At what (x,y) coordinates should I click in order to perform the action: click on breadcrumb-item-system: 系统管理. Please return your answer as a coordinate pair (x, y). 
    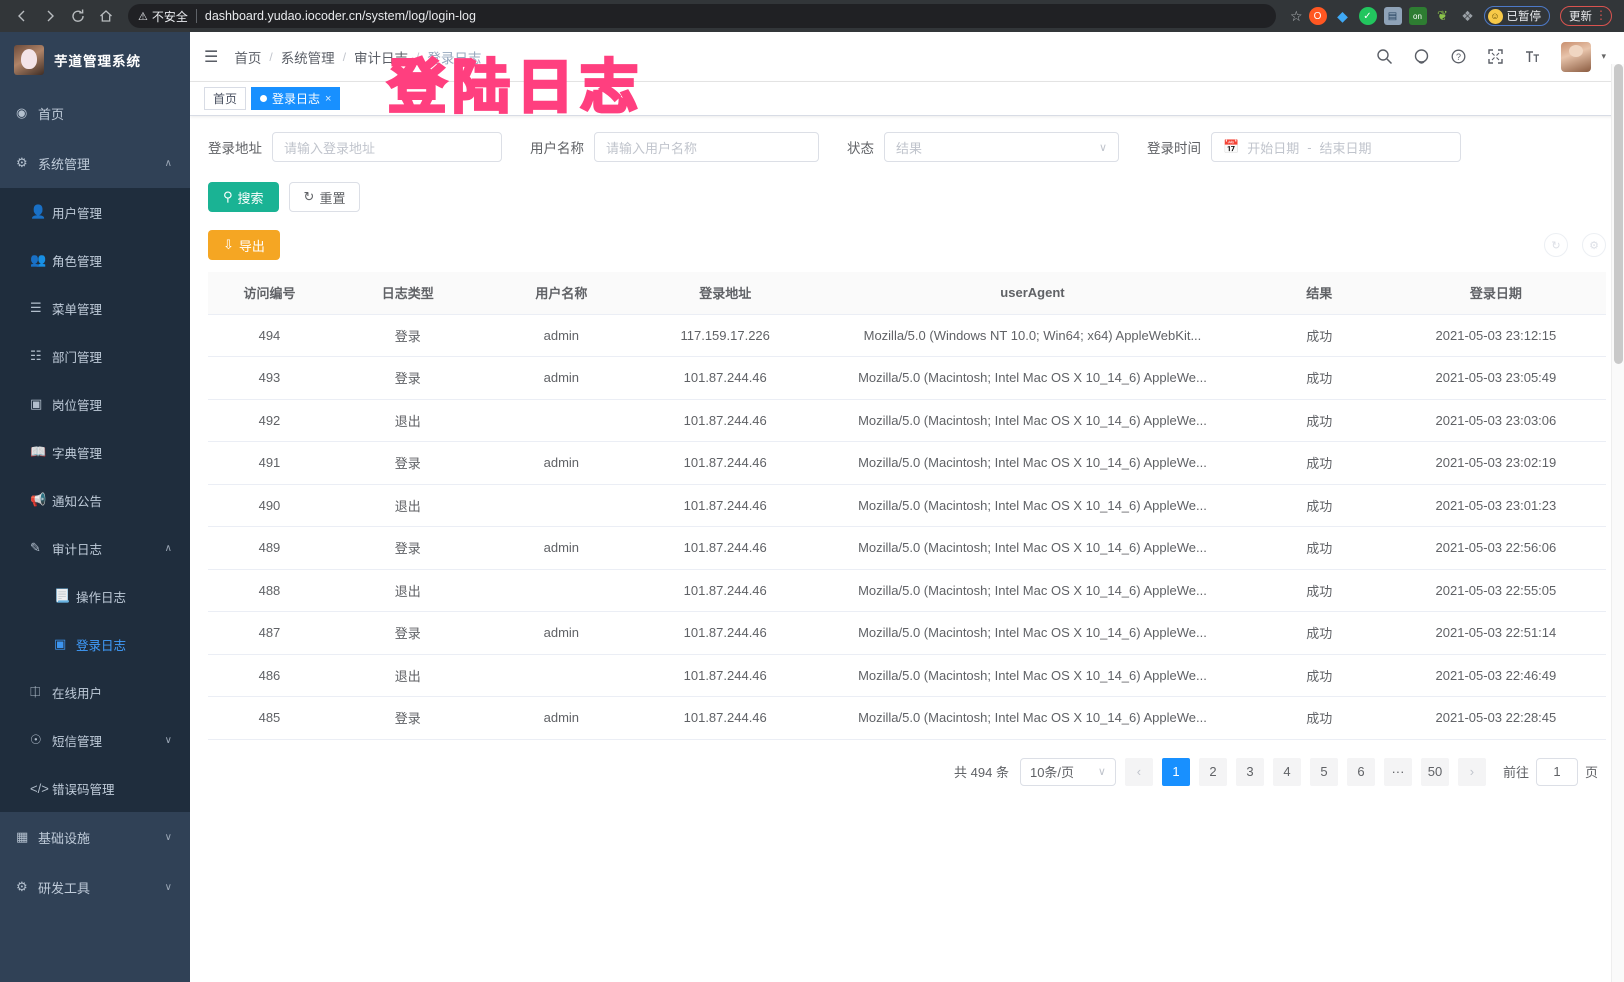
    Looking at the image, I should click on (307, 58).